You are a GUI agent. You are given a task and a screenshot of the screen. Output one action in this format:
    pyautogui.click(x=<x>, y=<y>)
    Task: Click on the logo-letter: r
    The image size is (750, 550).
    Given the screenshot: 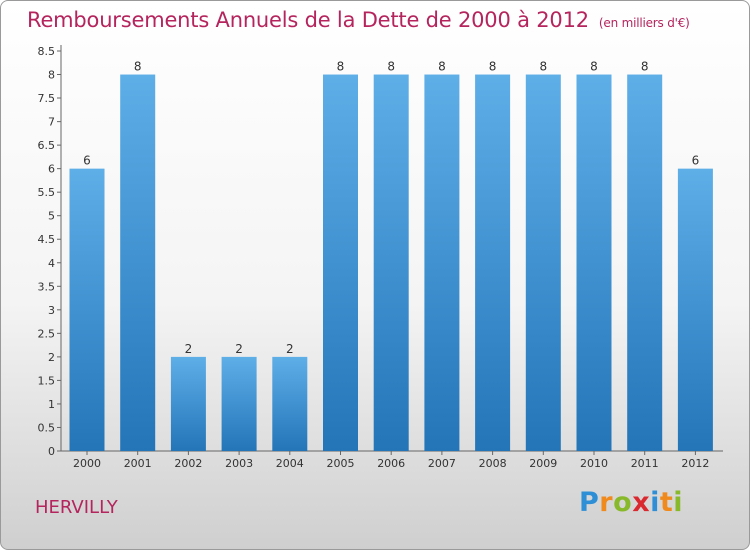 What is the action you would take?
    pyautogui.click(x=606, y=502)
    